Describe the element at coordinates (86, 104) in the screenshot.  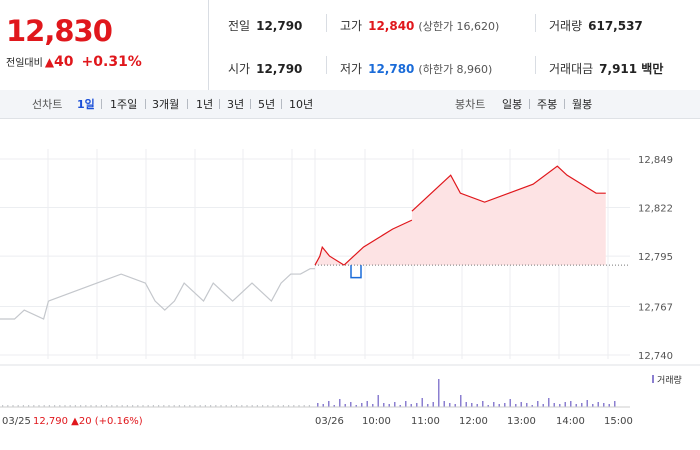
I see `period-1d-tab: 1일` at that location.